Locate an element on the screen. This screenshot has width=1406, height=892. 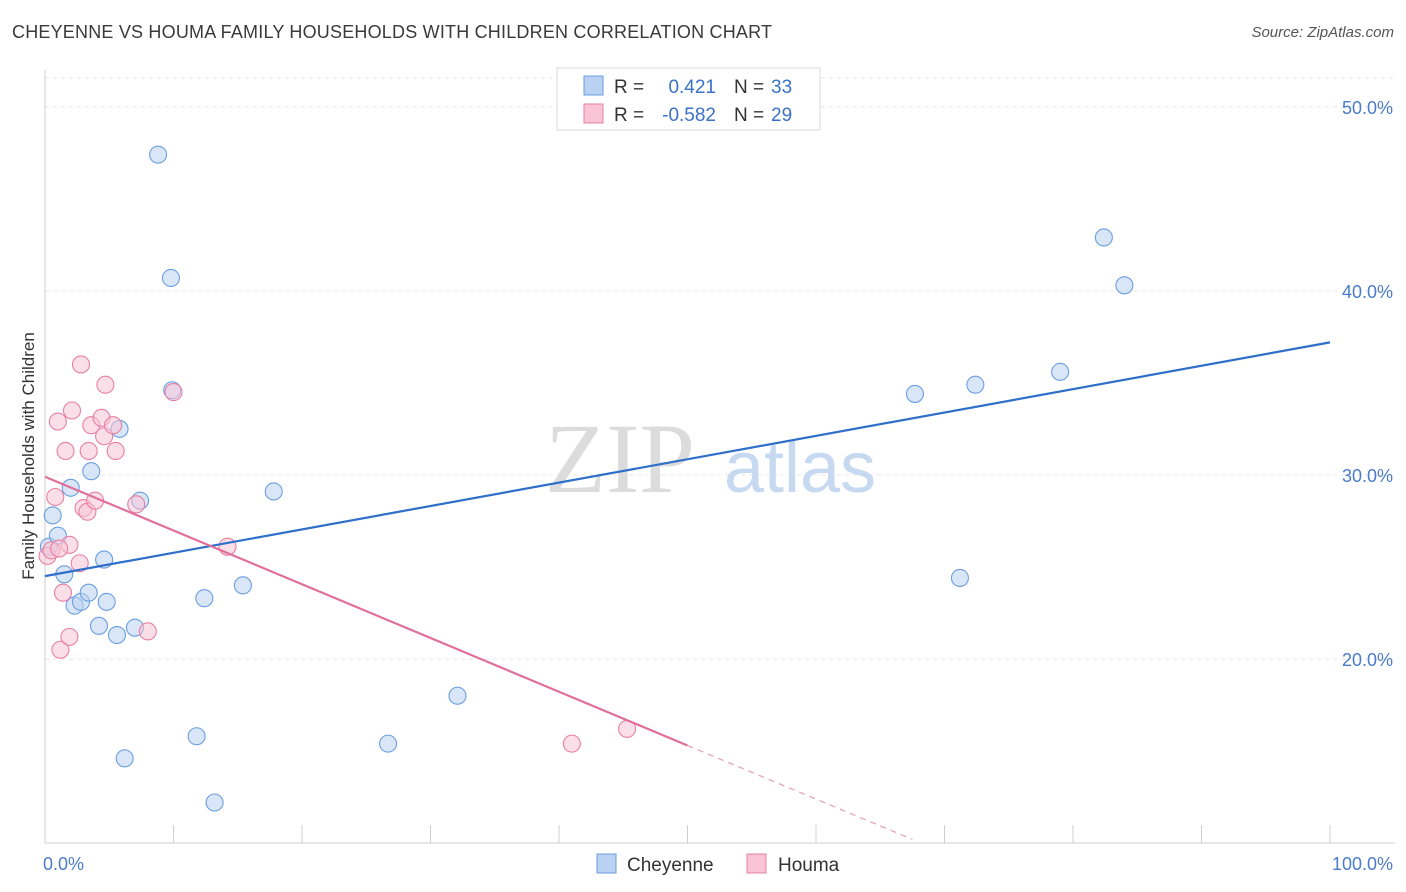
x-tick-labels: 0.0% 100.0% is located at coordinates (718, 864).